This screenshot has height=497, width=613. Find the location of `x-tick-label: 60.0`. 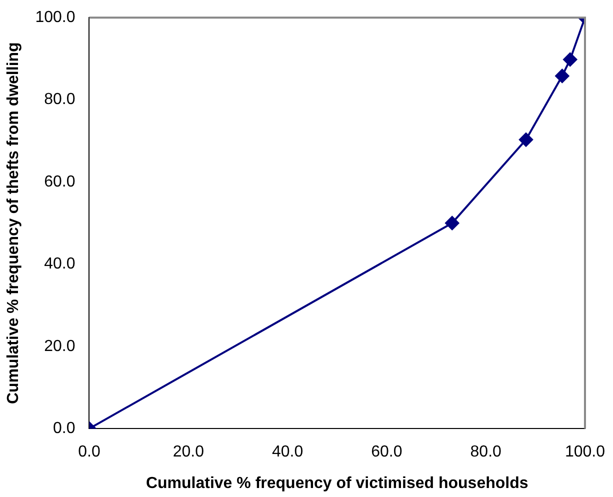

x-tick-label: 60.0 is located at coordinates (386, 452).